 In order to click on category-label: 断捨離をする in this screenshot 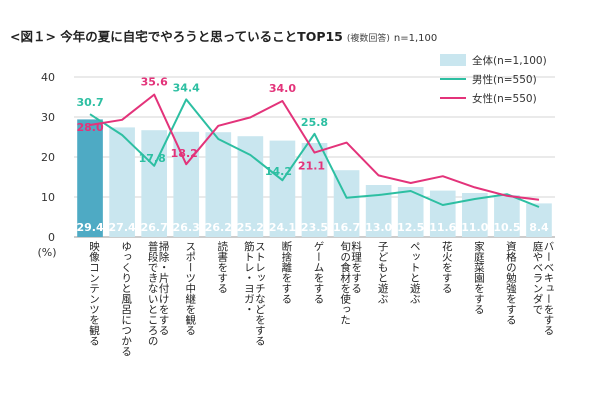, I will do `click(286, 272)`.